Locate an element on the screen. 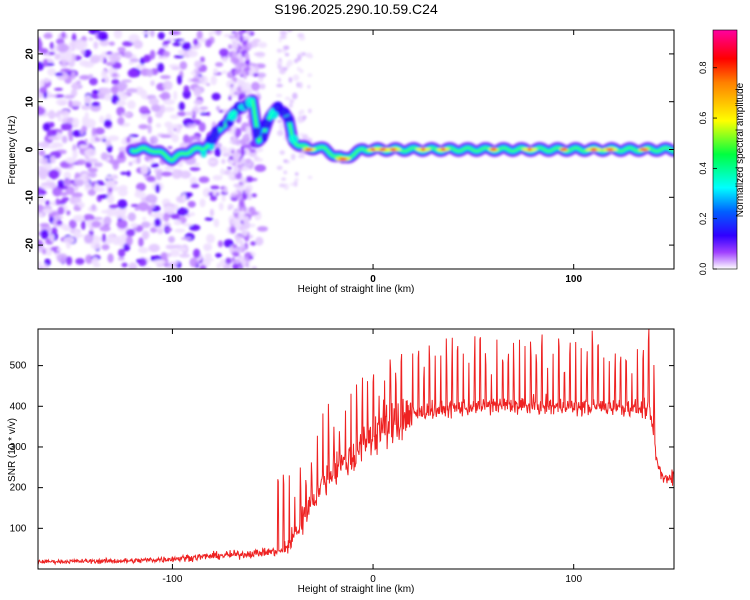 The image size is (750, 600). colorbar-label: Normalized spectral amplitude is located at coordinates (740, 149).